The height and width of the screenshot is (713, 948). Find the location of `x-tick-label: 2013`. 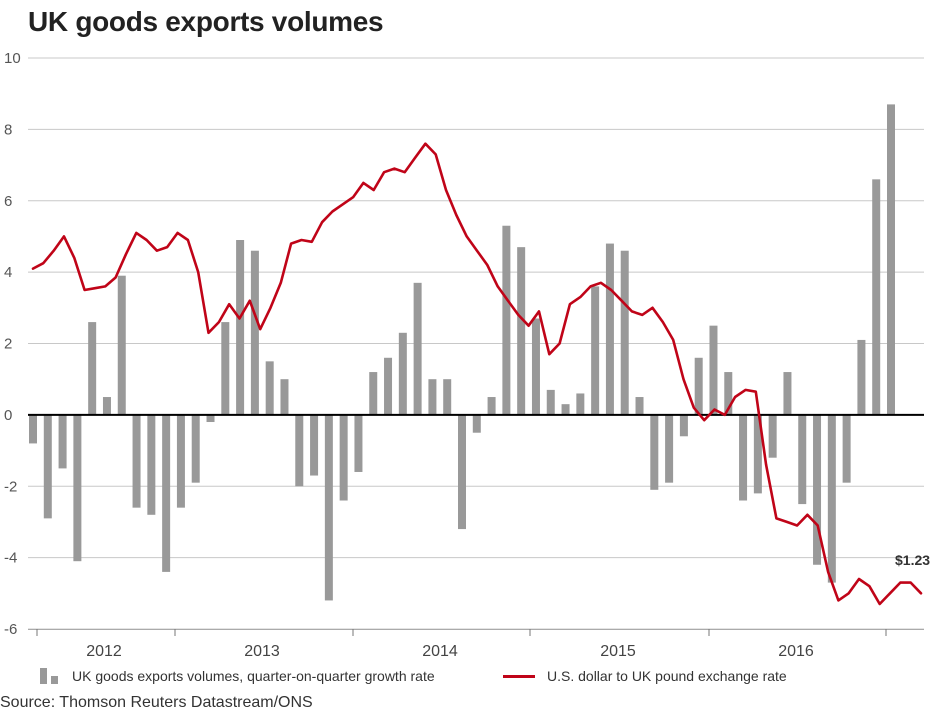

x-tick-label: 2013 is located at coordinates (262, 651).